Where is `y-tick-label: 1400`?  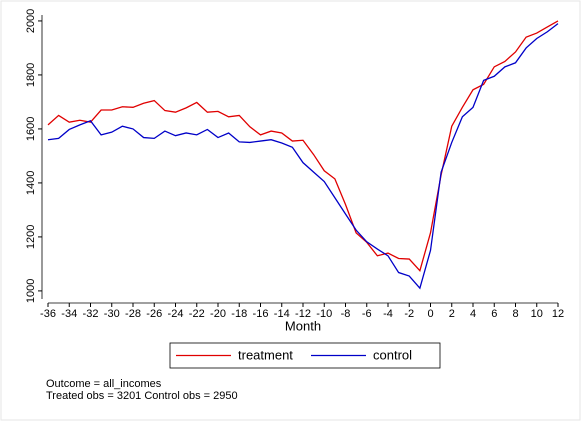
y-tick-label: 1400 is located at coordinates (31, 183).